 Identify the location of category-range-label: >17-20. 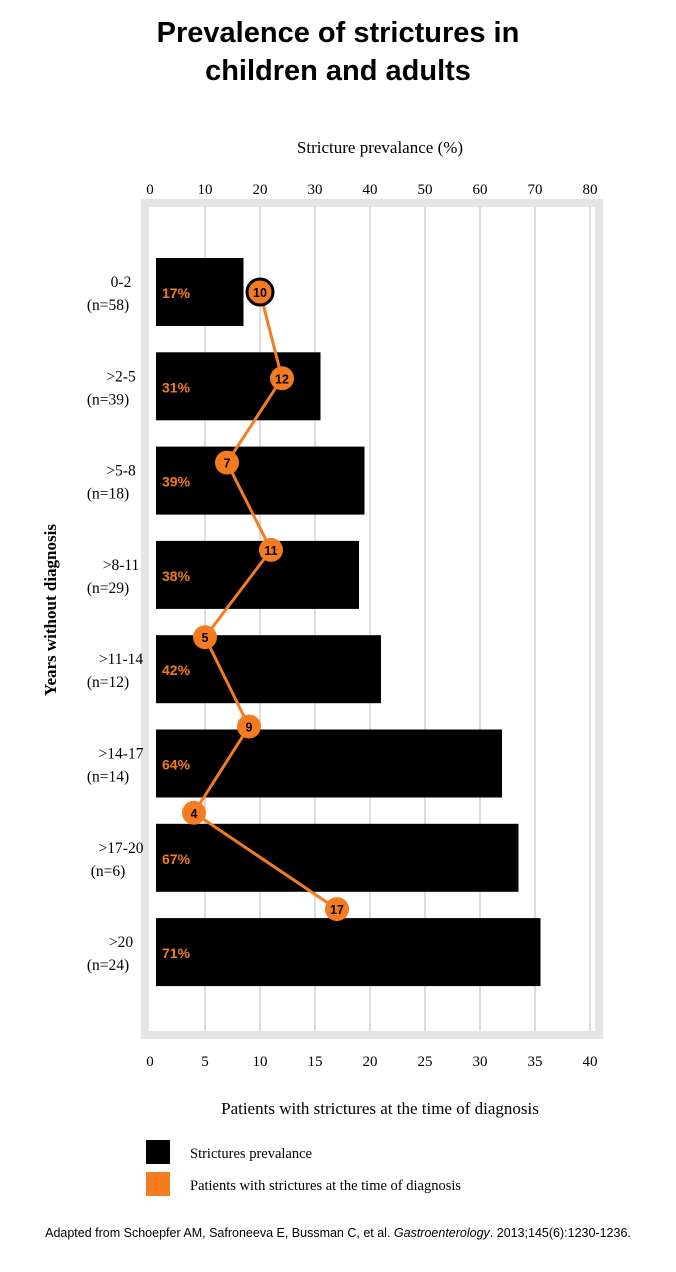
(121, 848).